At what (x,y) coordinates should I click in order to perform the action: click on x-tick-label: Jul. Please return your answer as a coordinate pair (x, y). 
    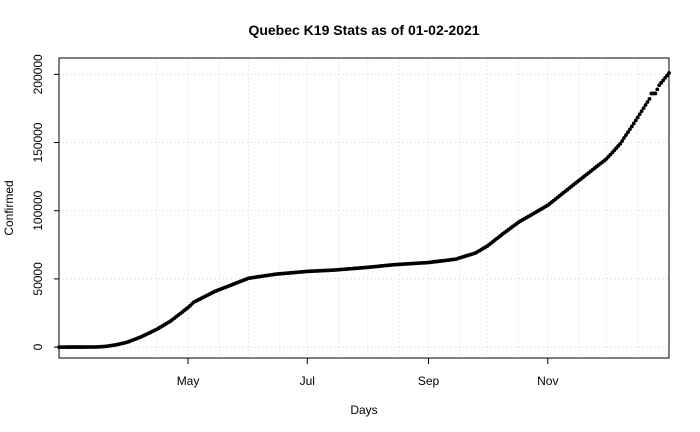
    Looking at the image, I should click on (307, 381).